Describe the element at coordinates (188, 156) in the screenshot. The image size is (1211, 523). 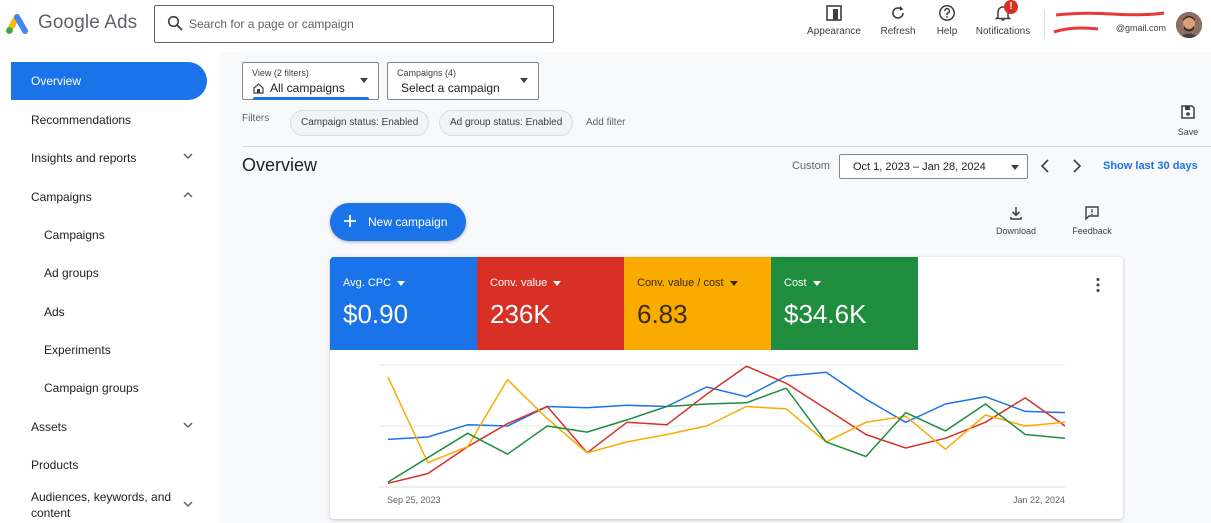
I see `chevron-down-icon` at that location.